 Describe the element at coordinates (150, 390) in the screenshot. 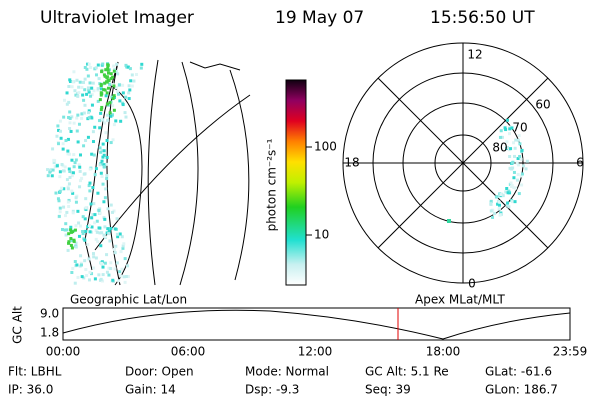

I see `status-field: Gain: 14` at that location.